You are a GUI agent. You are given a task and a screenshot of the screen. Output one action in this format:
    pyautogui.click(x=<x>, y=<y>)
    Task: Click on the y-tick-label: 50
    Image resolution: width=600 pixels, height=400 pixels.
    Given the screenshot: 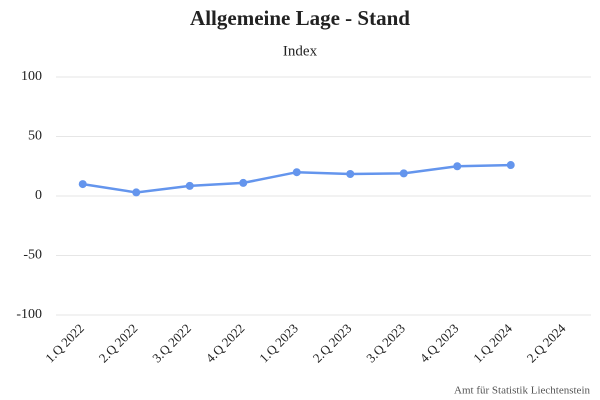 What is the action you would take?
    pyautogui.click(x=35, y=136)
    